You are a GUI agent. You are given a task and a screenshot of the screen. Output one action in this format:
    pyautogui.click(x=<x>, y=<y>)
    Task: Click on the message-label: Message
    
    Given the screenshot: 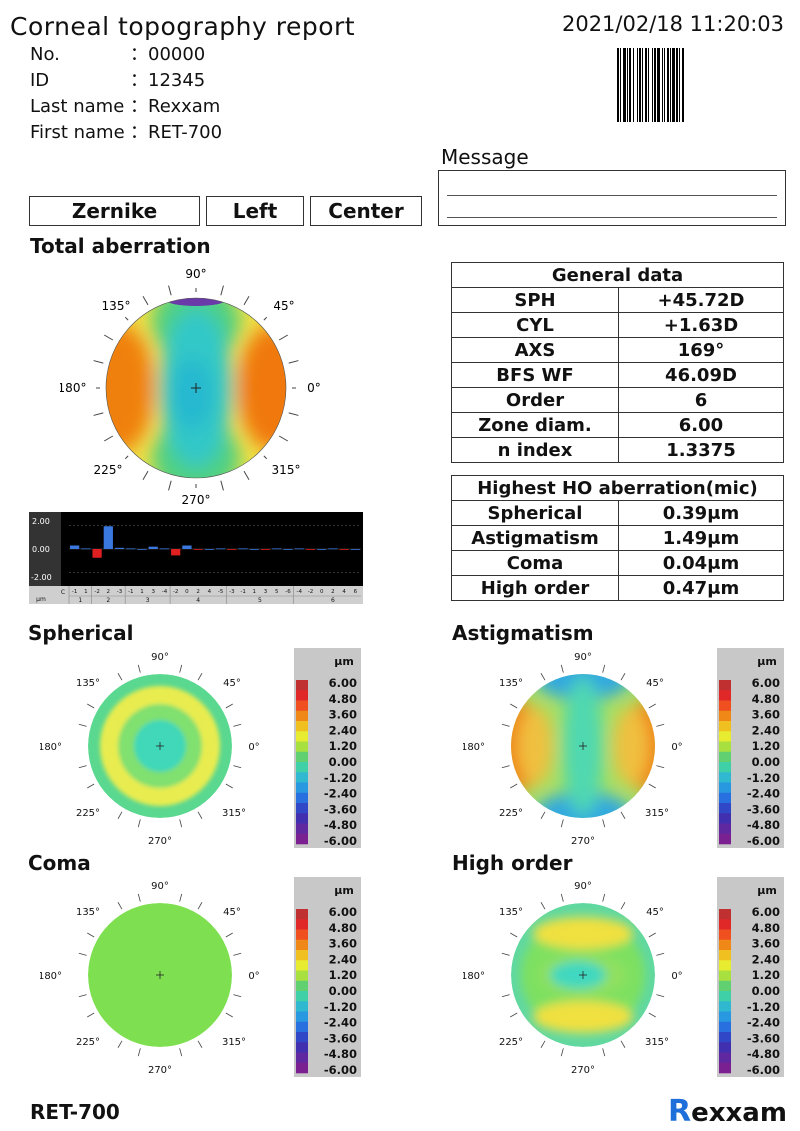 What is the action you would take?
    pyautogui.click(x=485, y=157)
    